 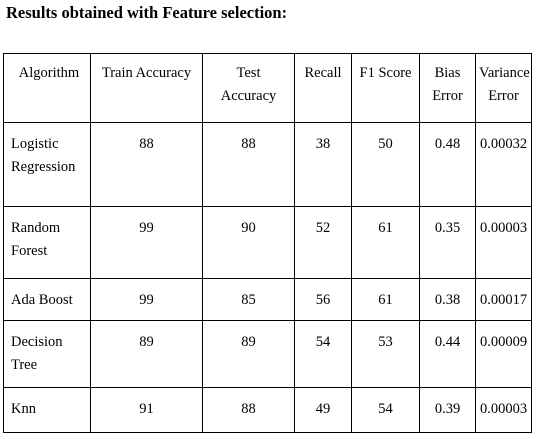 I want to click on table-row: Ada Boost 99 85 56 61 0.38 0.00017, so click(x=267, y=299).